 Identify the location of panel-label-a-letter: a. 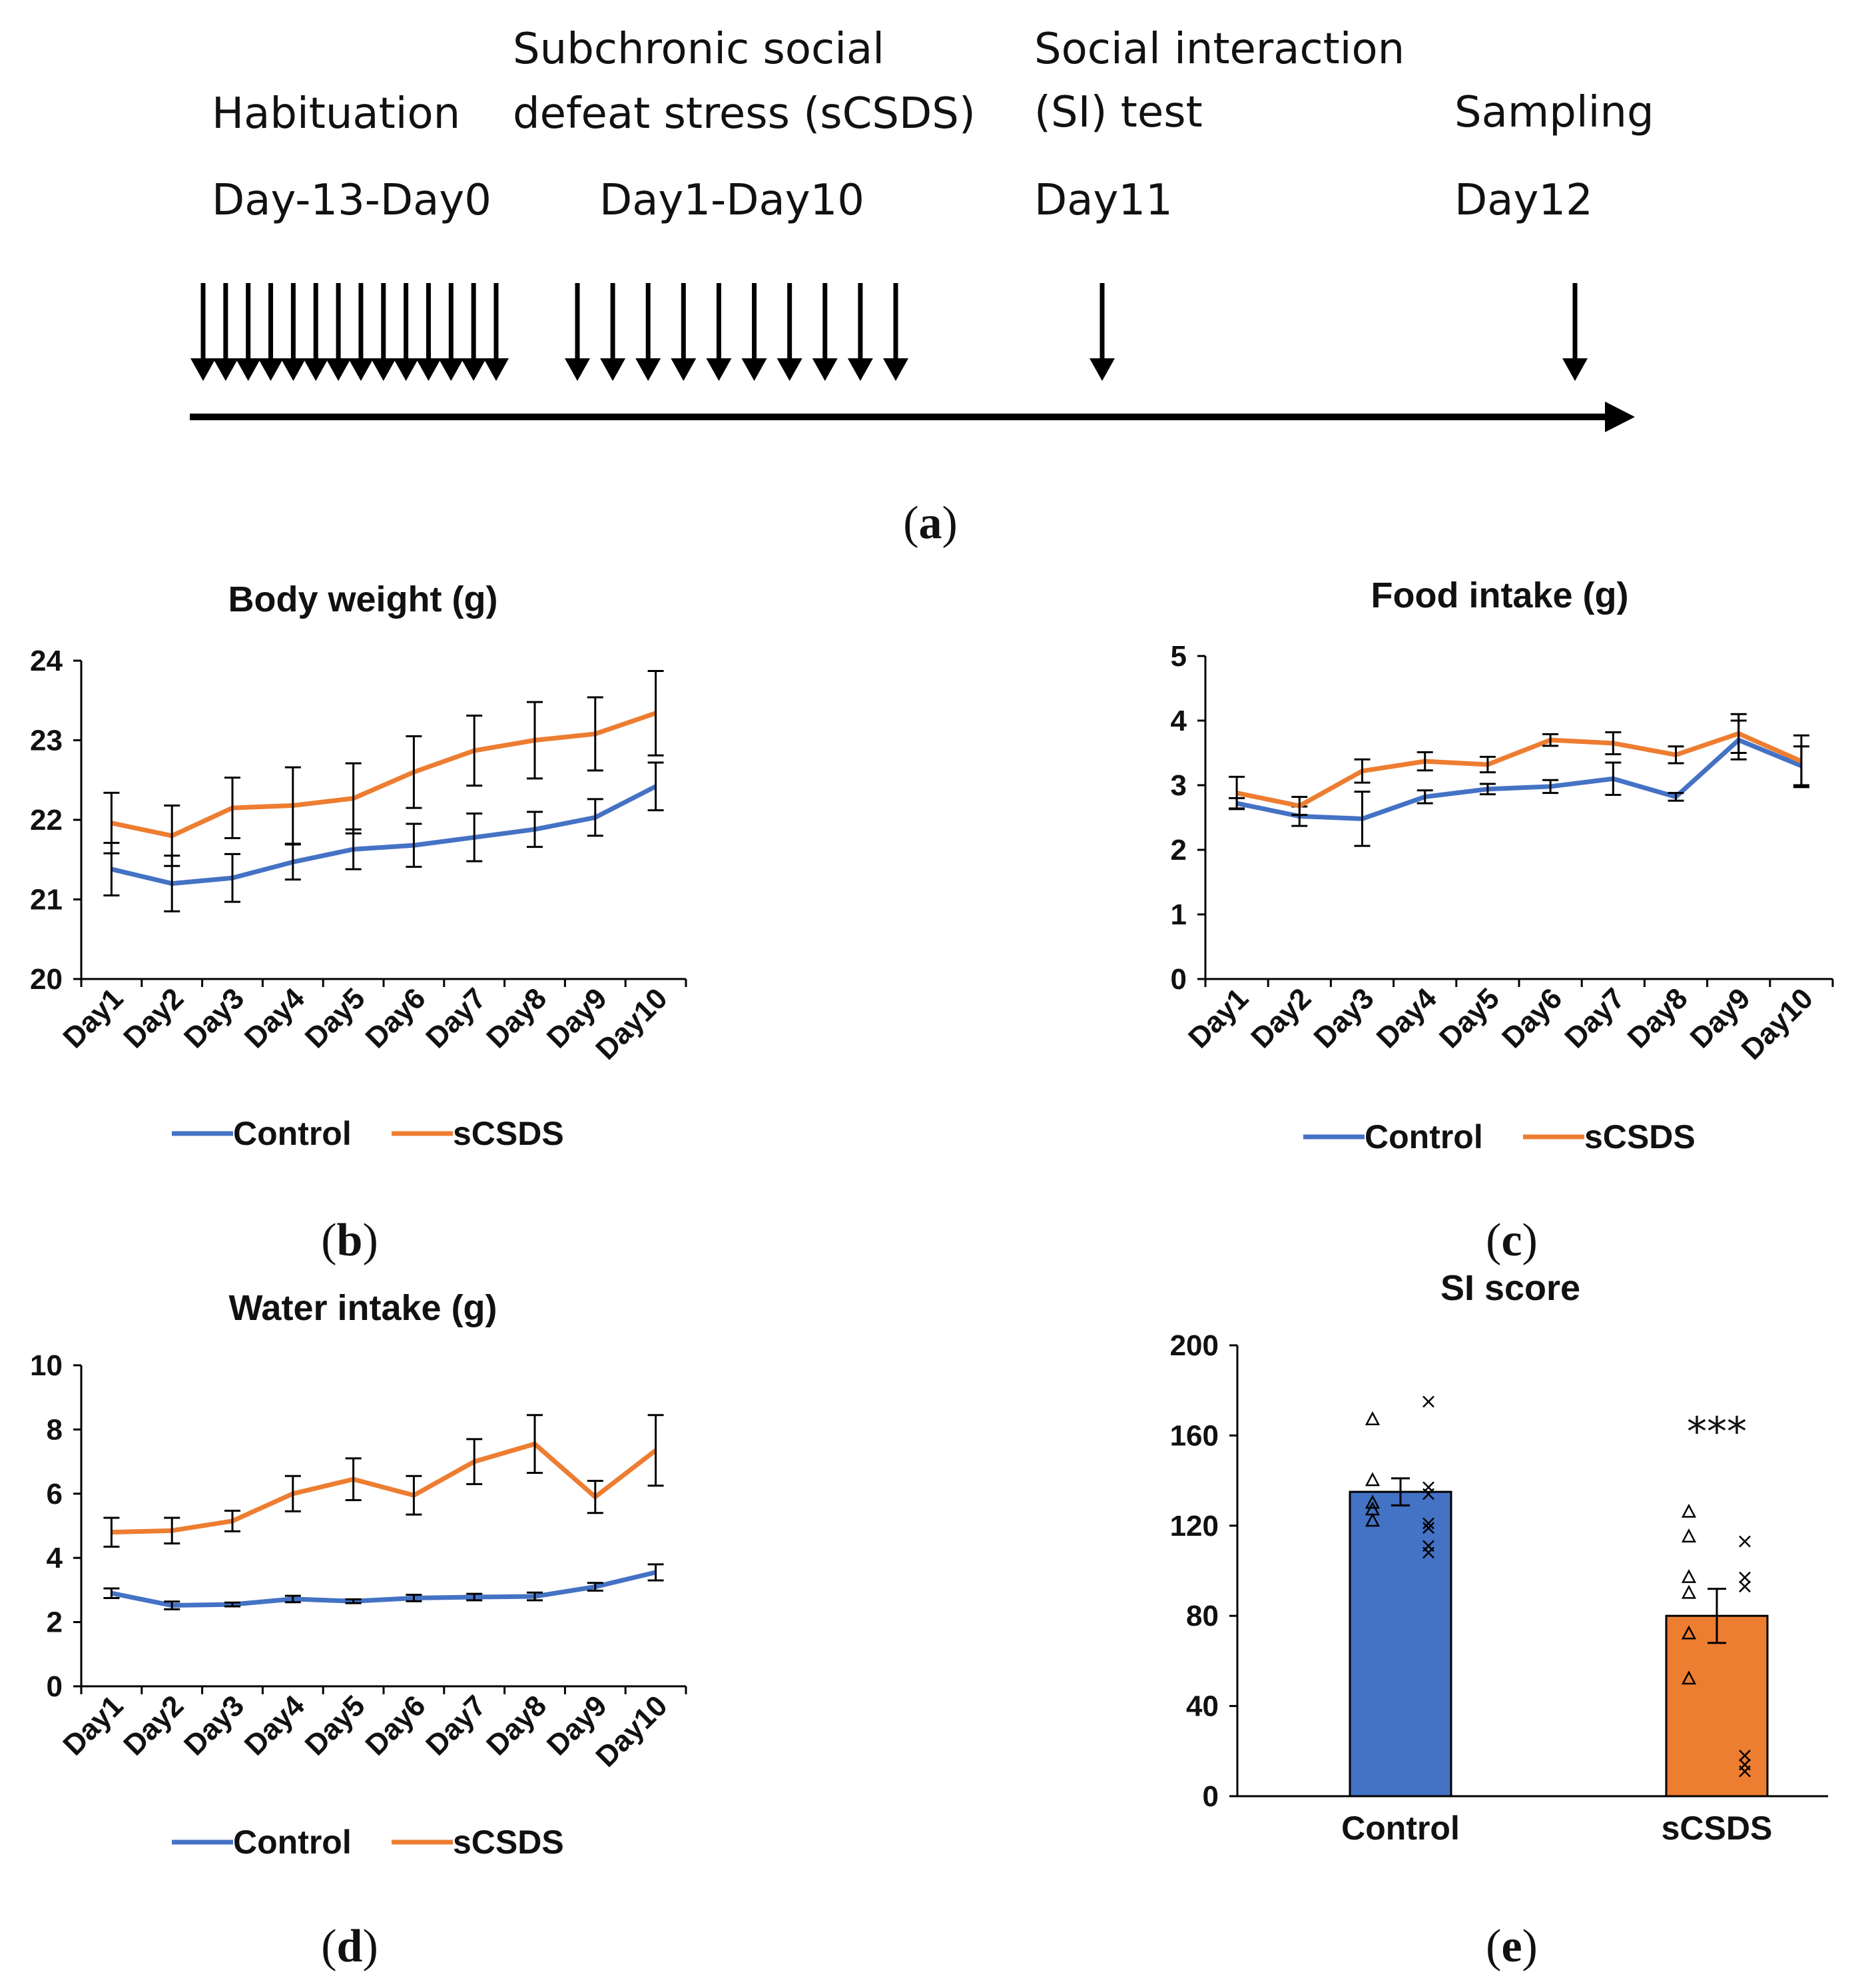
(930, 523).